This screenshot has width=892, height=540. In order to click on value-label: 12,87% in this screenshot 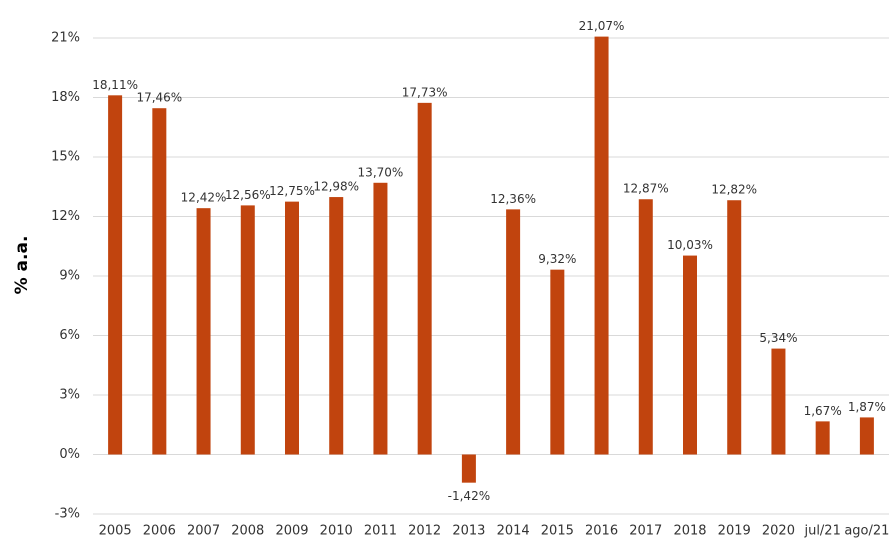, I will do `click(646, 189)`.